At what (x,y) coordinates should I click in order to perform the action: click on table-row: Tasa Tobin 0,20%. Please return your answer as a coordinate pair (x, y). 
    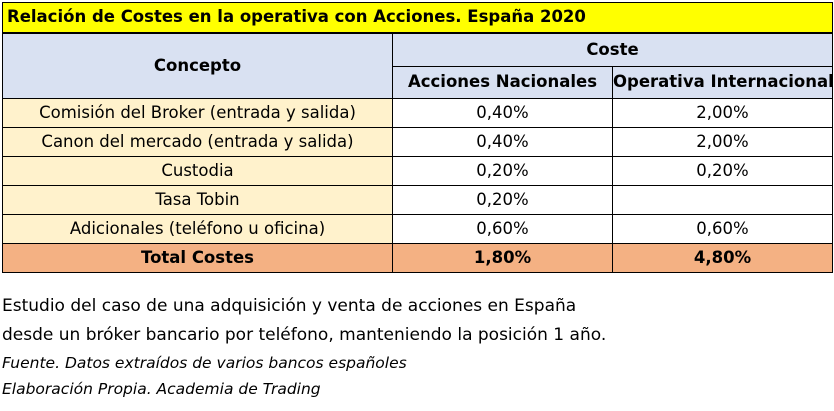
    Looking at the image, I should click on (418, 200).